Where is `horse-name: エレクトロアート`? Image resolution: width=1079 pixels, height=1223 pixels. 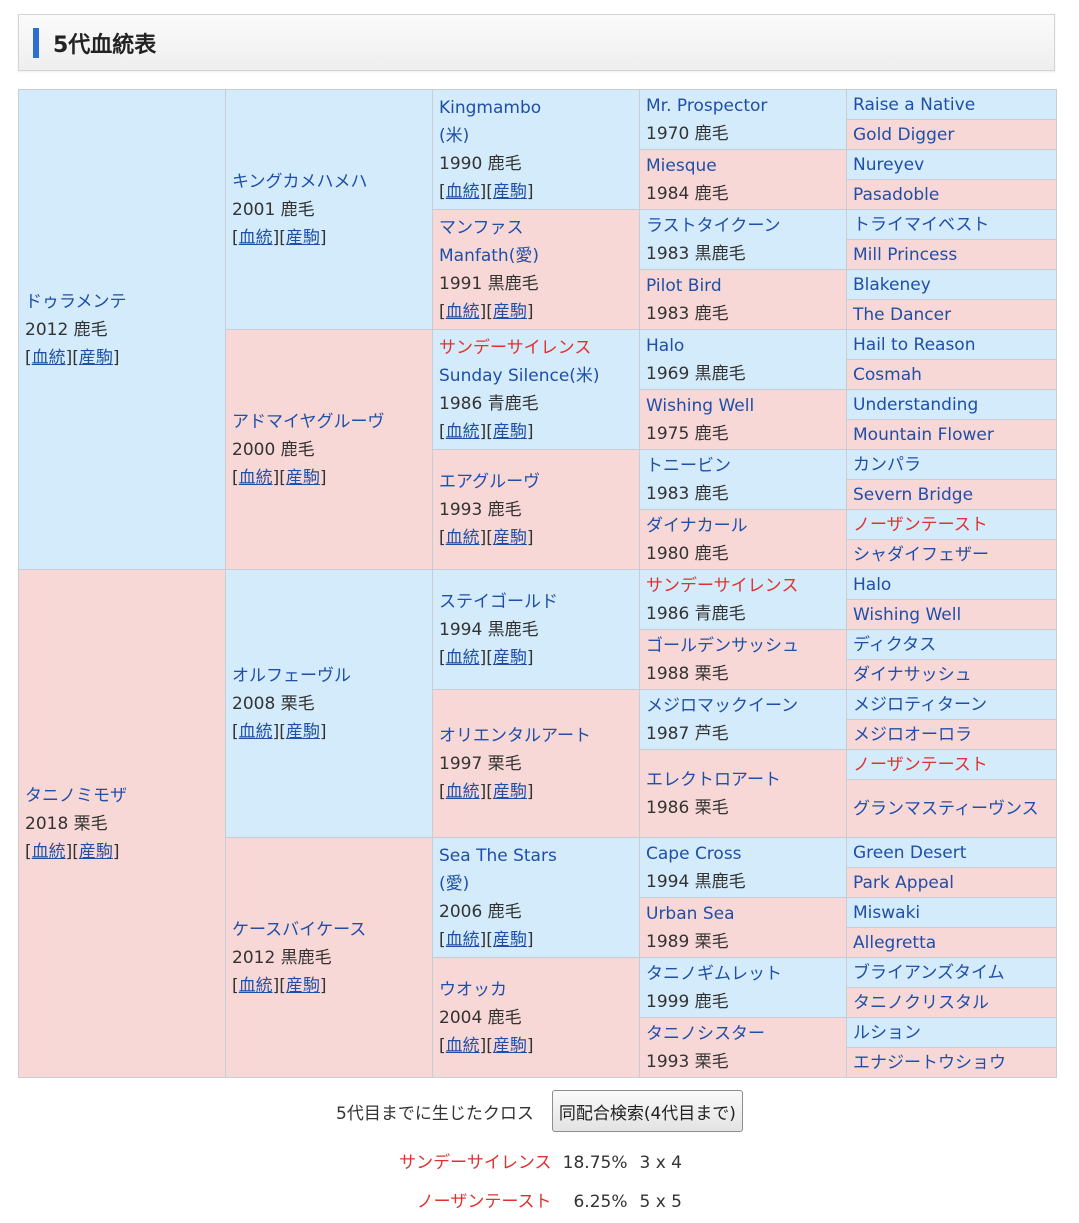 horse-name: エレクトロアート is located at coordinates (713, 779).